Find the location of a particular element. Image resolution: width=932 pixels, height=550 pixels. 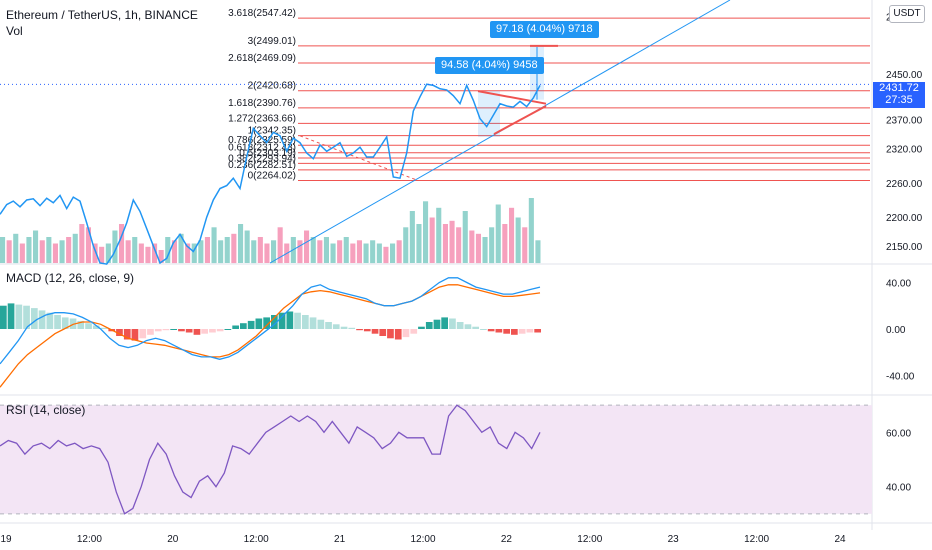

macd-label: MACD (12, 26, close, 9) is located at coordinates (70, 278).